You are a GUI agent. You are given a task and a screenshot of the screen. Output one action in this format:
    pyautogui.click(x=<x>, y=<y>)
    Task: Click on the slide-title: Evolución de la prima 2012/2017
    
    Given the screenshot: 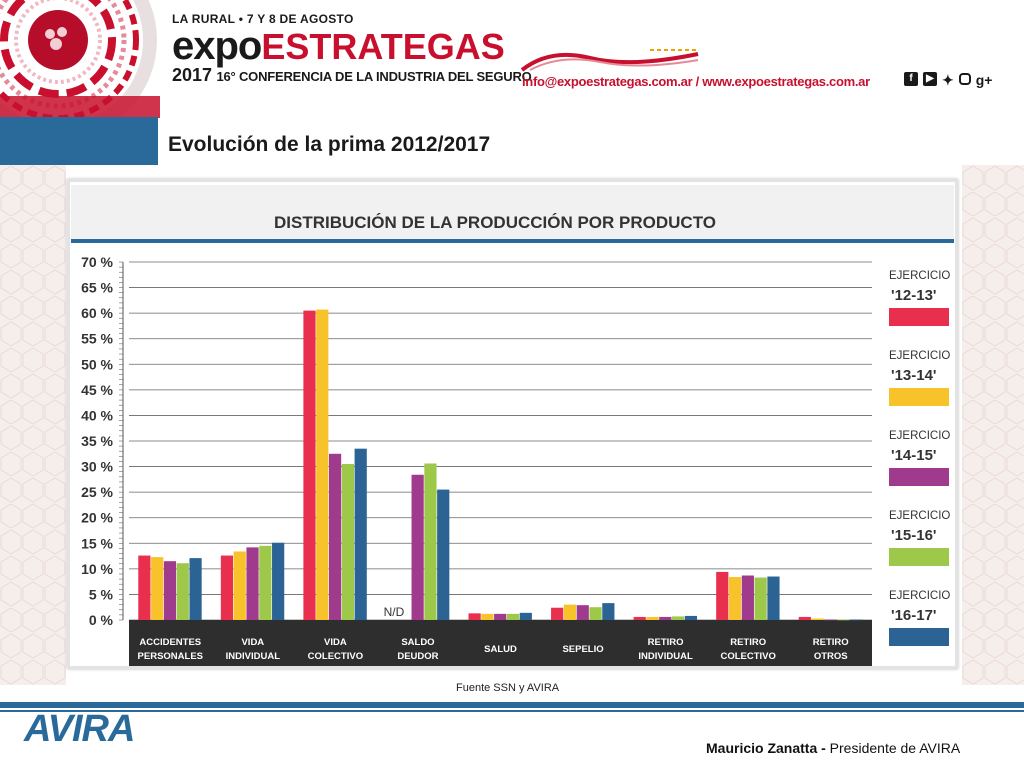 What is the action you would take?
    pyautogui.click(x=329, y=144)
    